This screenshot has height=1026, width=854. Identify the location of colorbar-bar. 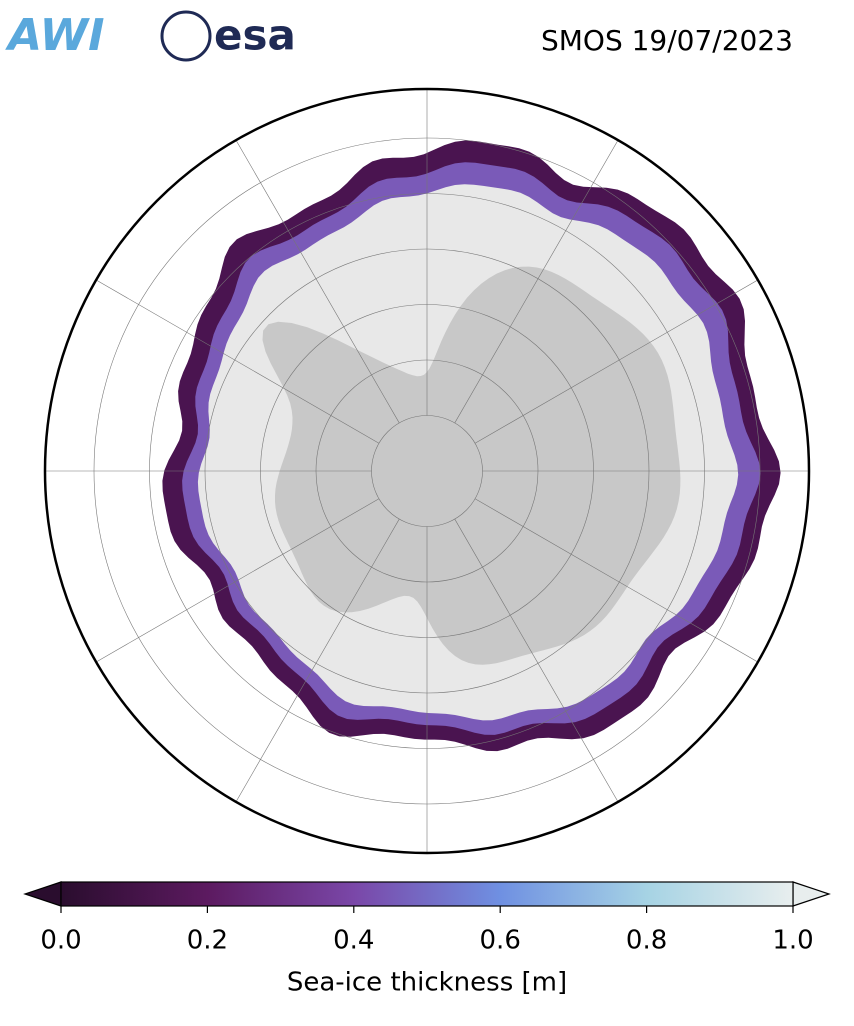
(427, 894).